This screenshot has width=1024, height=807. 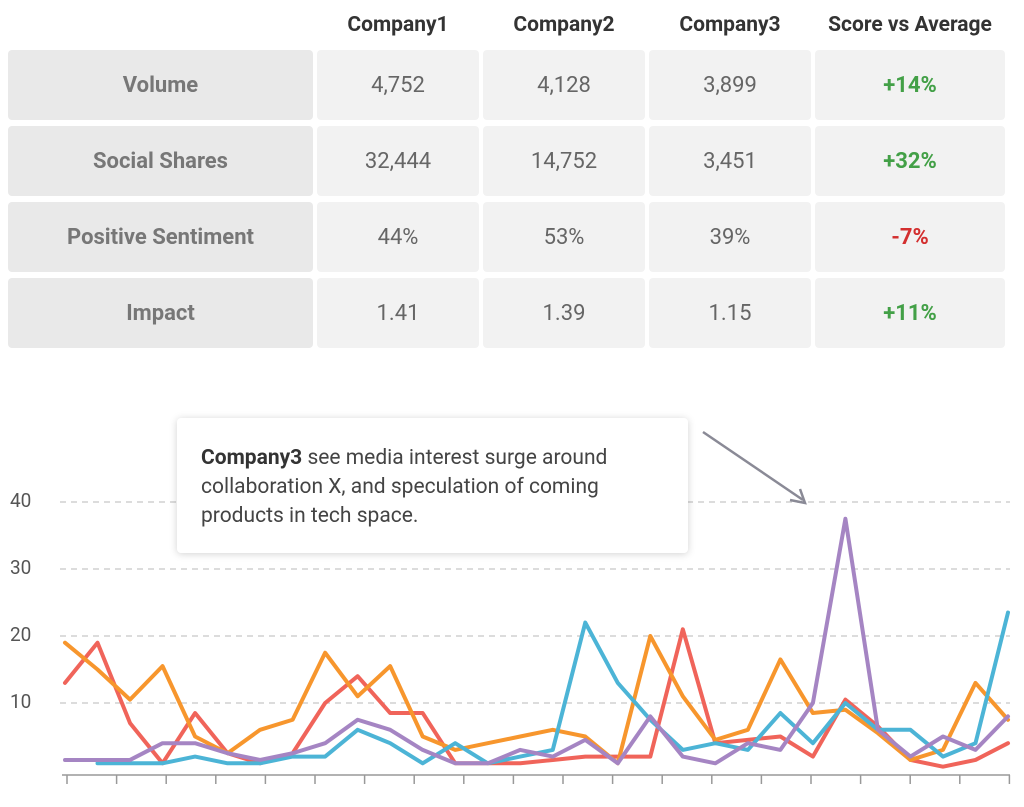 I want to click on score-value: -7%, so click(x=910, y=237).